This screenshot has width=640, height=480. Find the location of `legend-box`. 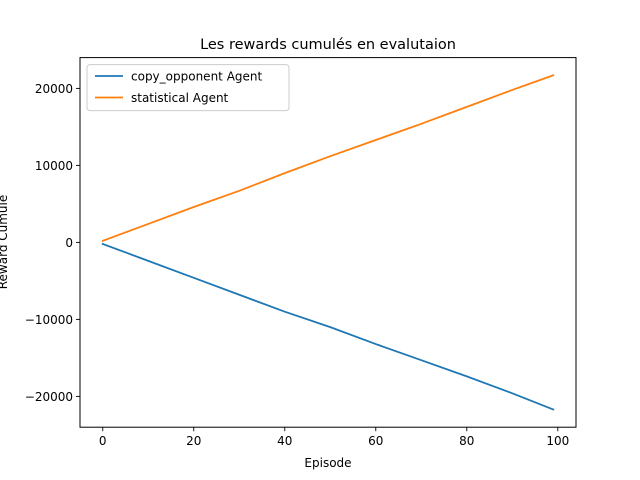

legend-box is located at coordinates (188, 88).